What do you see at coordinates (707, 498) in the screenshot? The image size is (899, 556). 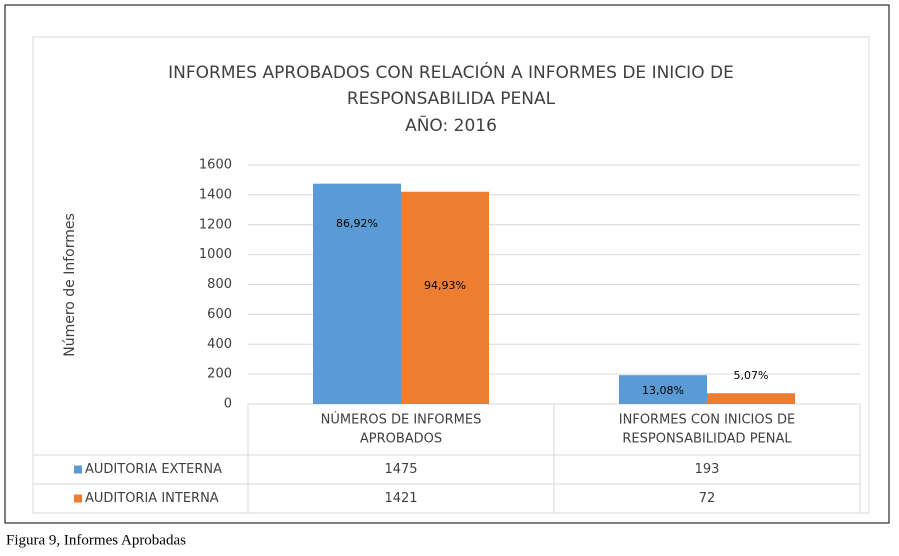 I see `table-value: 72` at bounding box center [707, 498].